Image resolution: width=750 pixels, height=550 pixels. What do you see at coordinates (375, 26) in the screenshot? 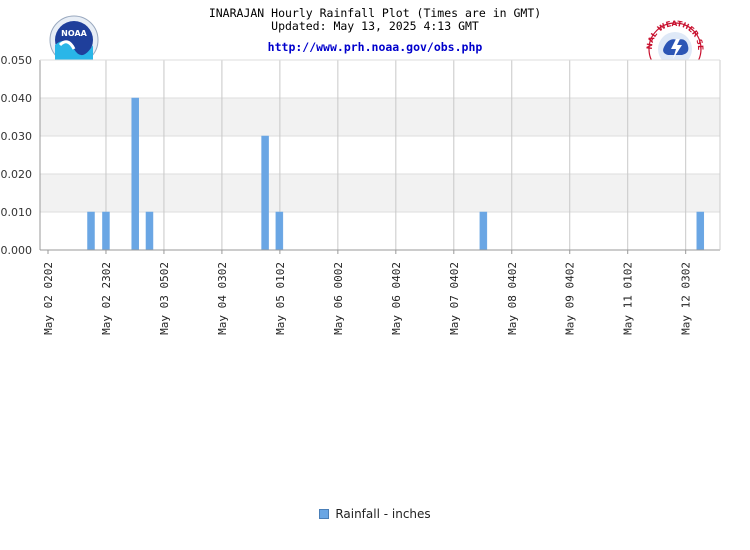
I see `updated-timestamp: Updated: May 13, 2025 4:13 GMT` at bounding box center [375, 26].